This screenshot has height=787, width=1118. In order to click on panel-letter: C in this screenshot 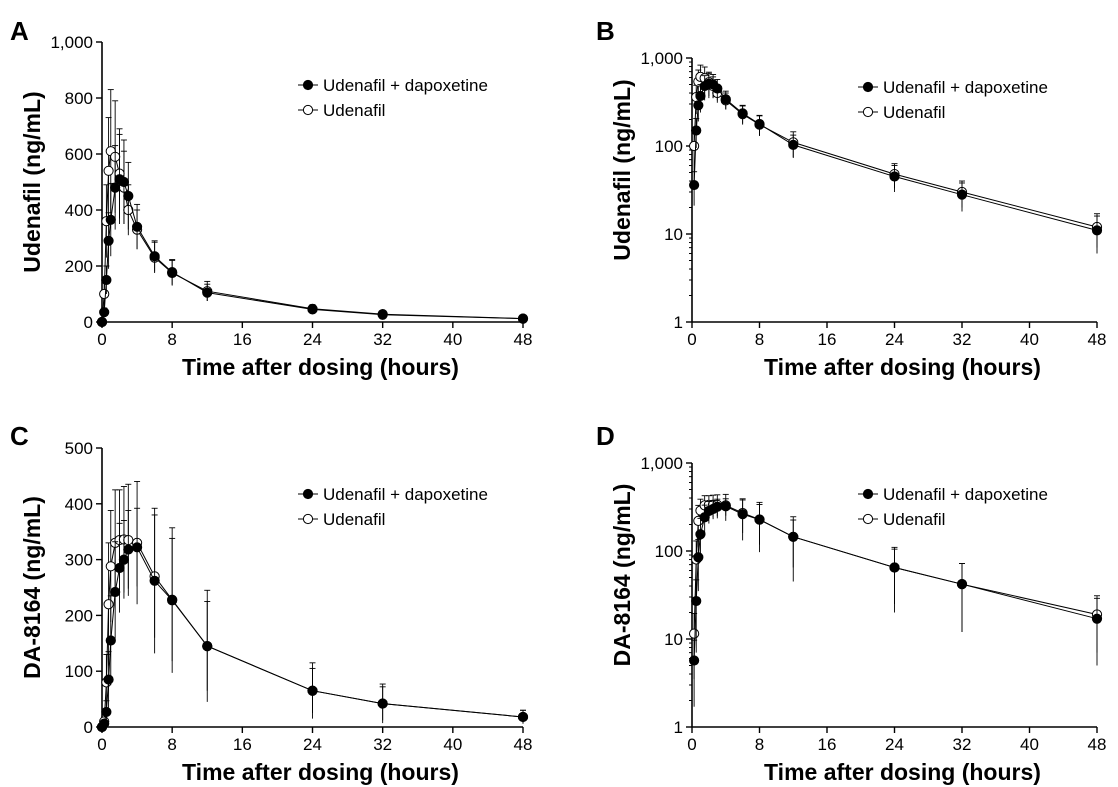, I will do `click(19, 436)`.